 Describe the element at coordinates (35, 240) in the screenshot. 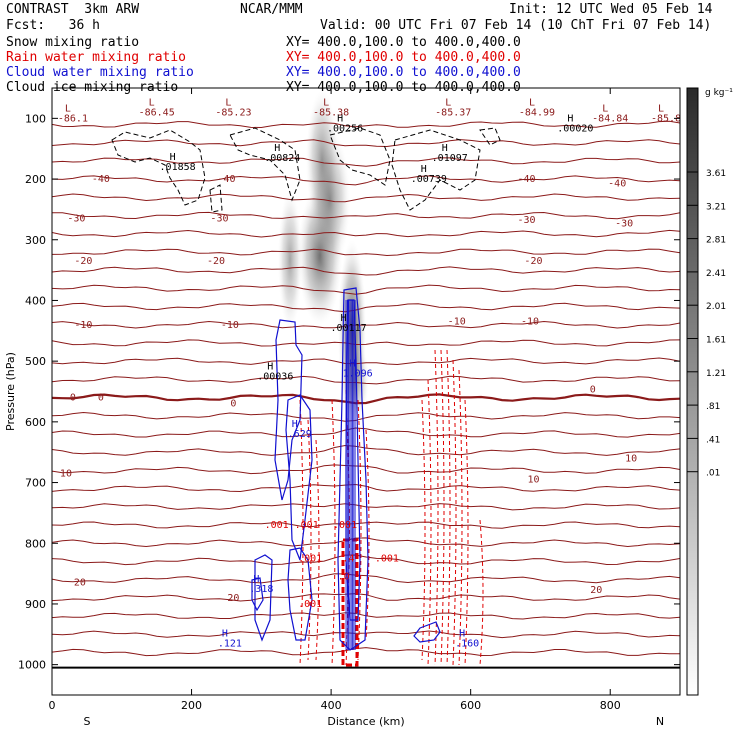

I see `y-tick-label: 300` at that location.